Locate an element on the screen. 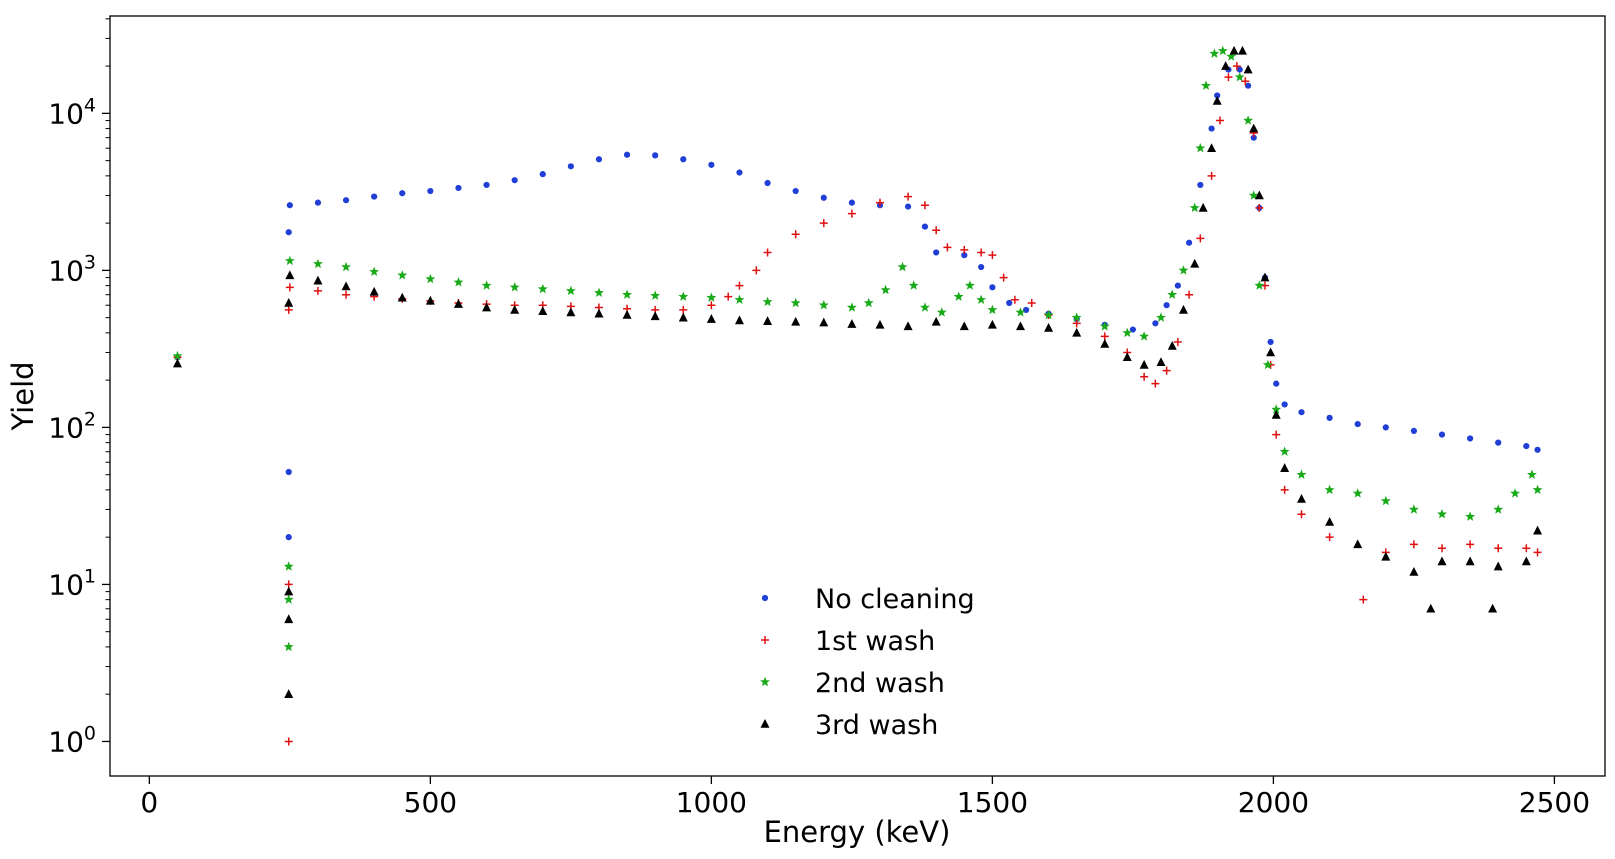  x-tick-label: 2000 is located at coordinates (1273, 802).